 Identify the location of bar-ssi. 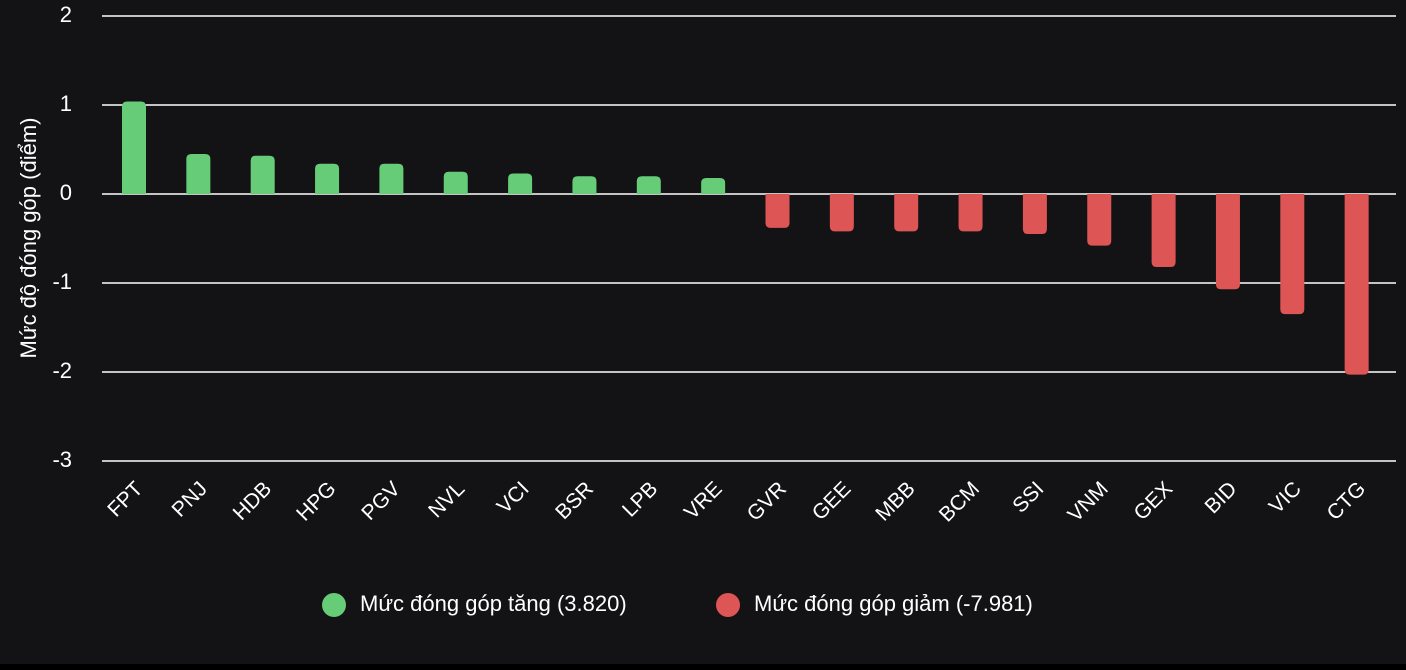
(1034, 214).